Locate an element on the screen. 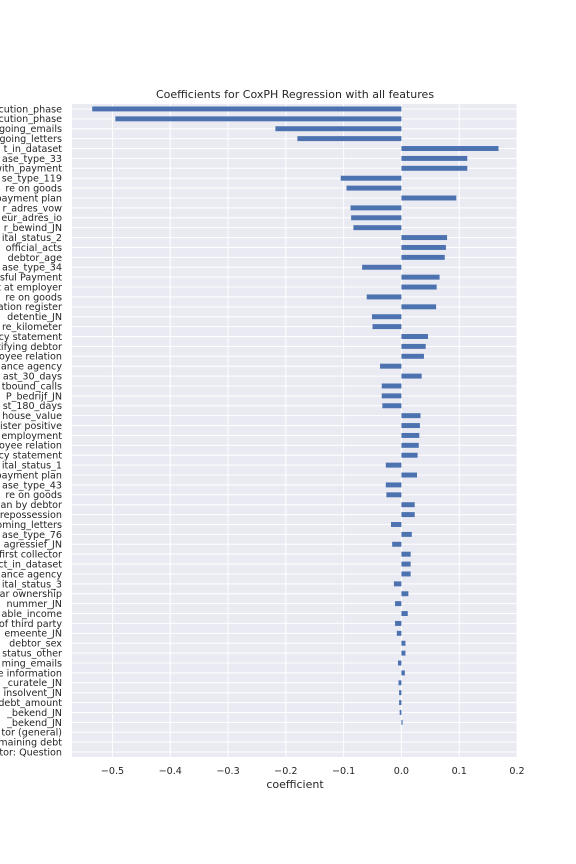  x-tick-label: 0.1 is located at coordinates (459, 771).